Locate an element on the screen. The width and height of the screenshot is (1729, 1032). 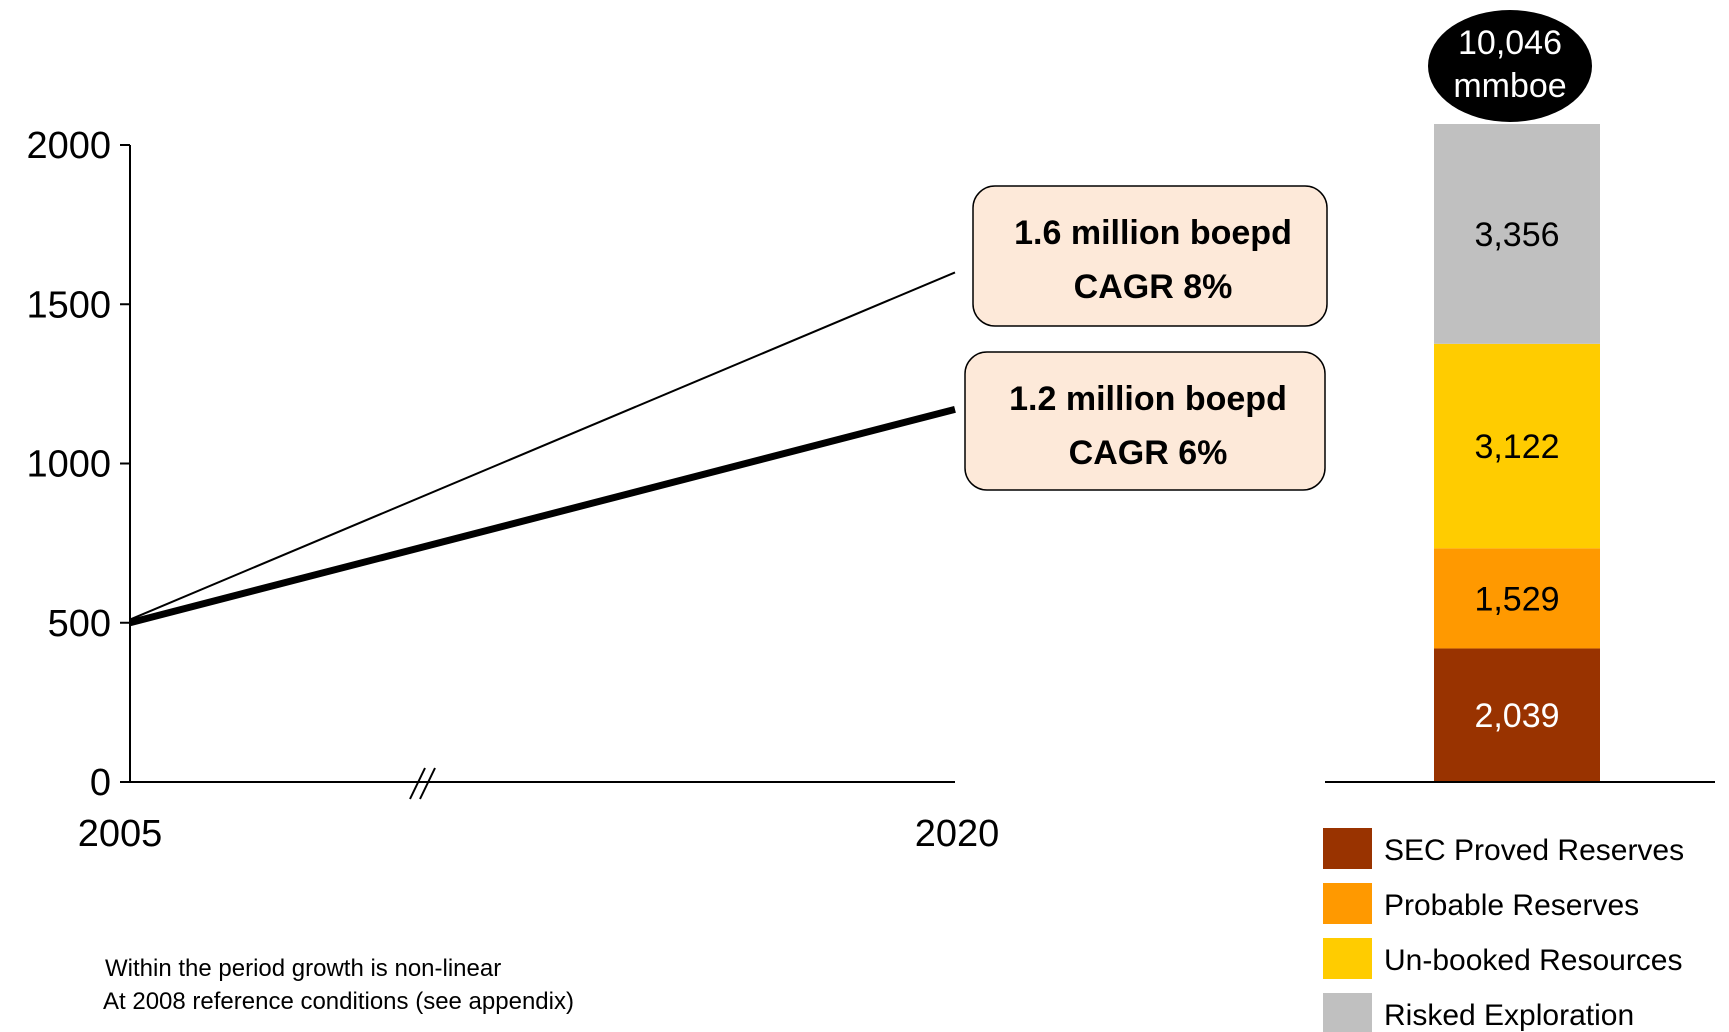
legend-item: SEC Proved Reserves is located at coordinates (1503, 848).